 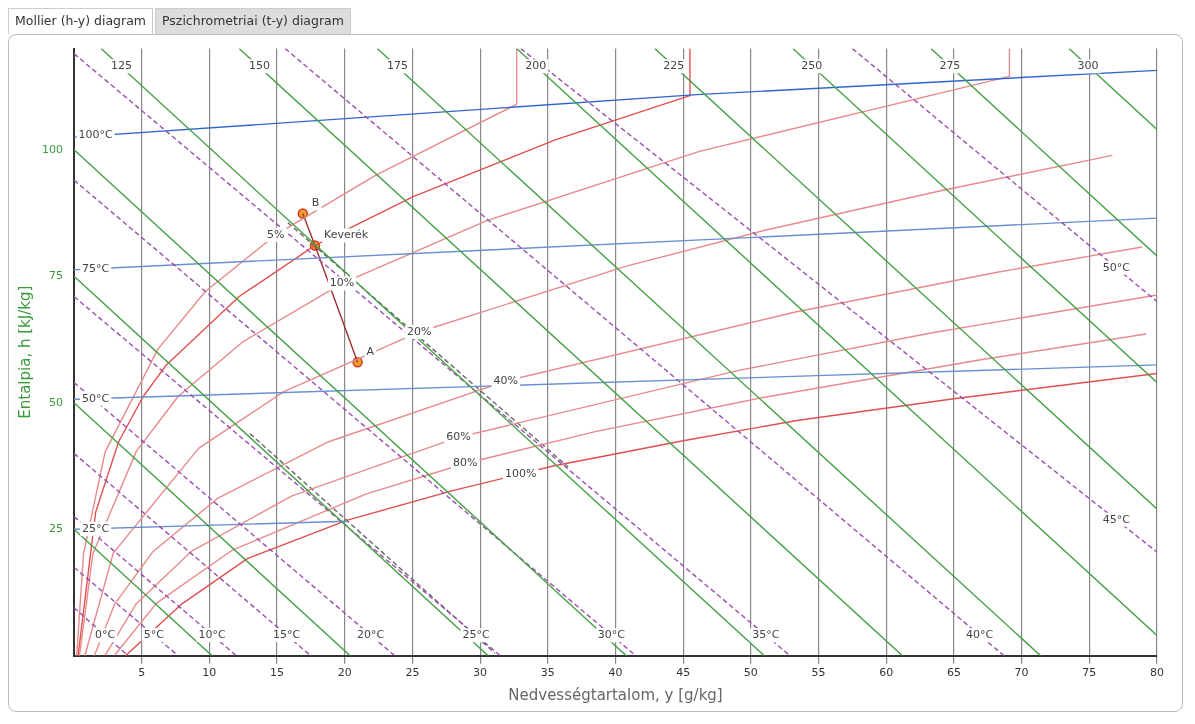 What do you see at coordinates (96, 268) in the screenshot?
I see `annotation: 75°C` at bounding box center [96, 268].